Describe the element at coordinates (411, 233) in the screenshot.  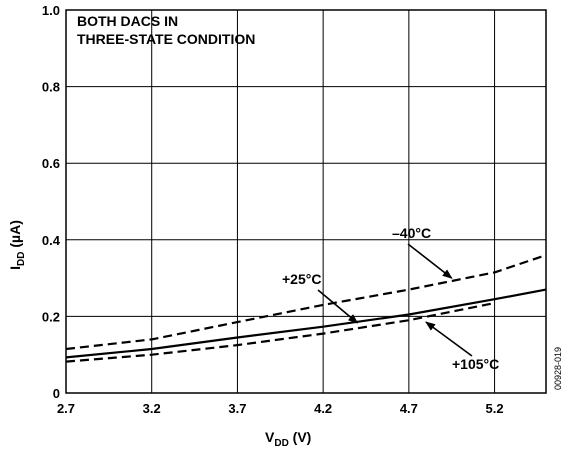
I see `curve-label-1: –40°C` at that location.